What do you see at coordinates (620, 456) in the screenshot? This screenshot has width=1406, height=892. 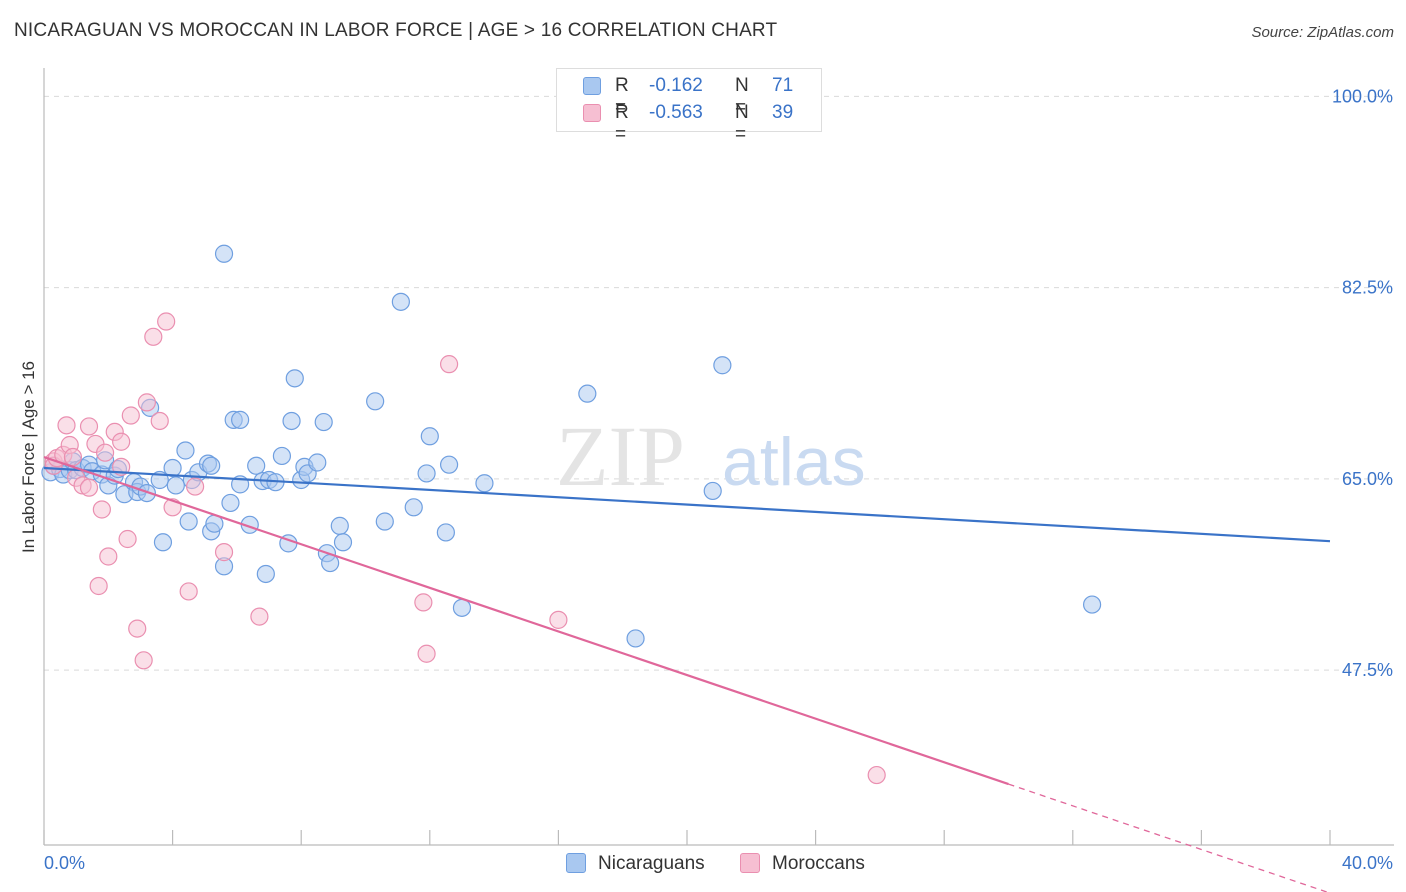 I see `watermark-zip: ZIP` at bounding box center [620, 456].